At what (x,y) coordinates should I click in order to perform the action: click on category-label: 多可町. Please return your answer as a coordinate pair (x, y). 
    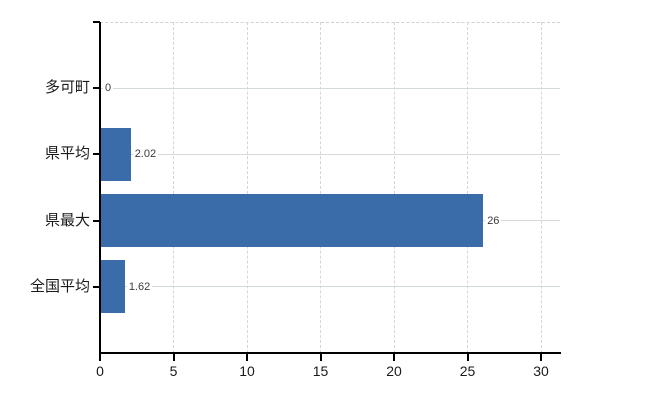
    Looking at the image, I should click on (67, 88).